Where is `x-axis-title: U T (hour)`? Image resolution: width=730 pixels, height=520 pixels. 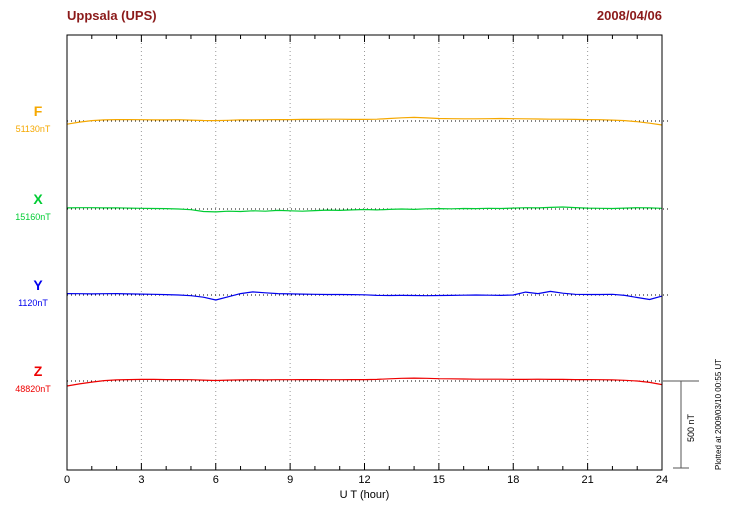 x-axis-title: U T (hour) is located at coordinates (364, 495).